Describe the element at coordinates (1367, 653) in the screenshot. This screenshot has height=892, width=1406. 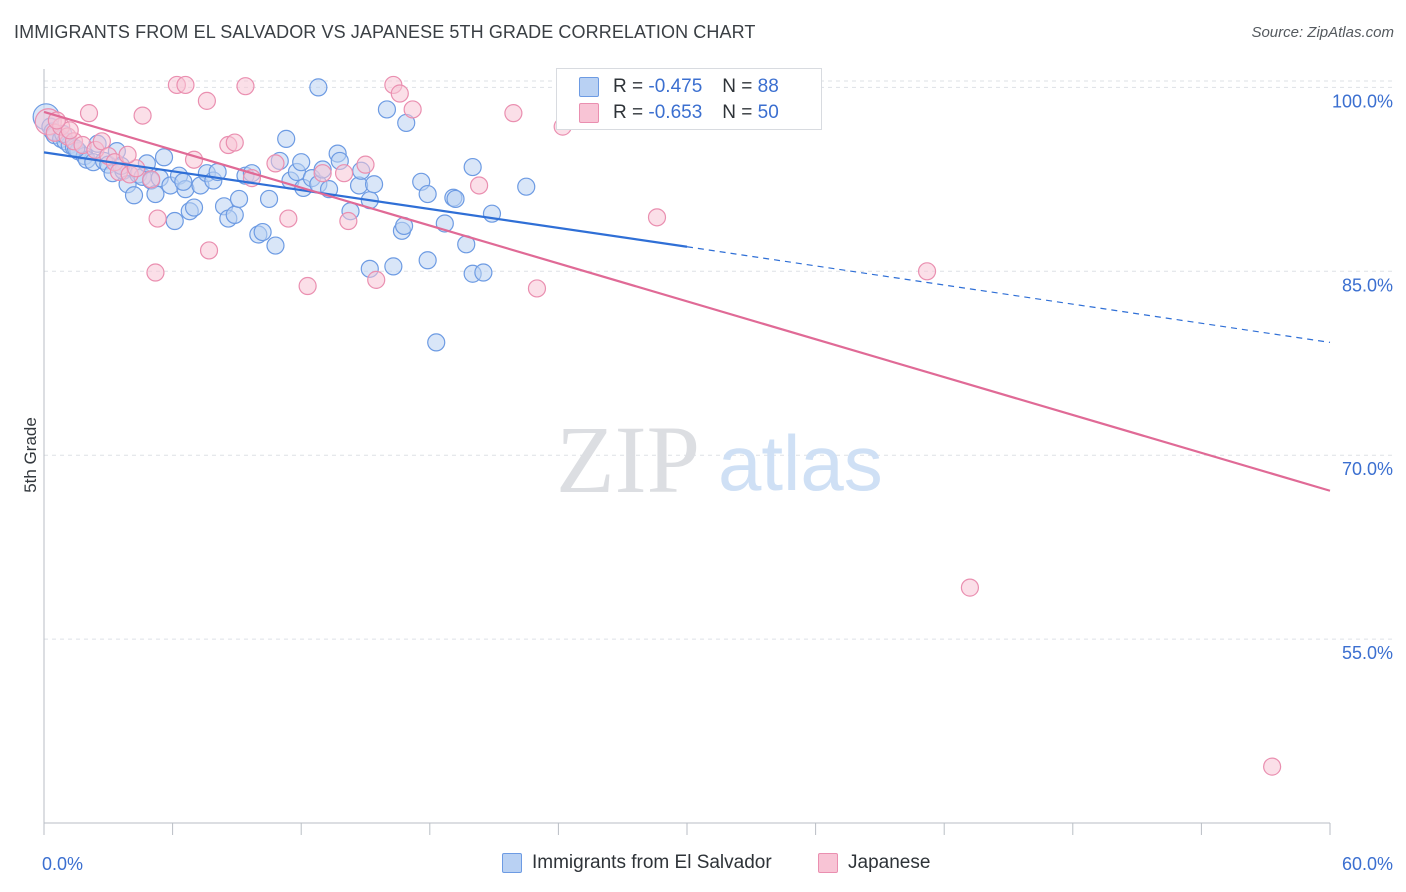
I see `y-tick-label: 55.0%` at that location.